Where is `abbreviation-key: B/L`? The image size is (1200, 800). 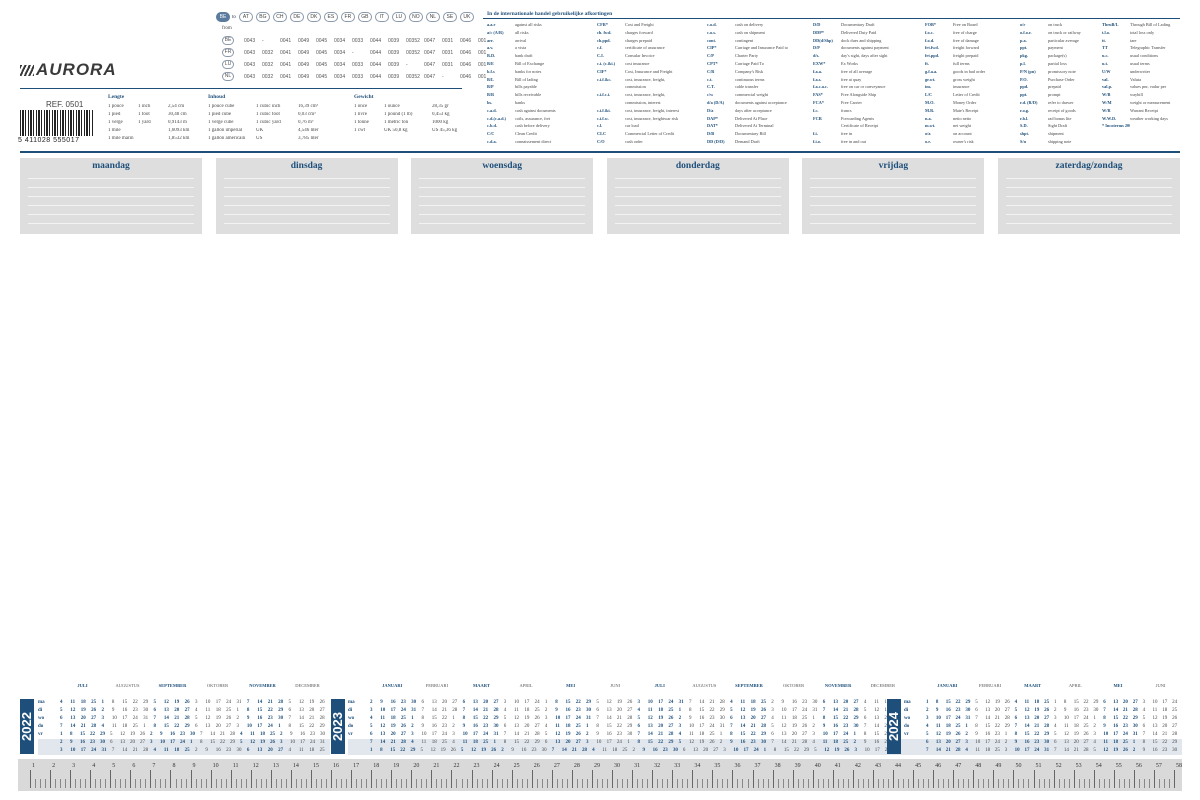
abbreviation-key: B/L is located at coordinates (490, 79).